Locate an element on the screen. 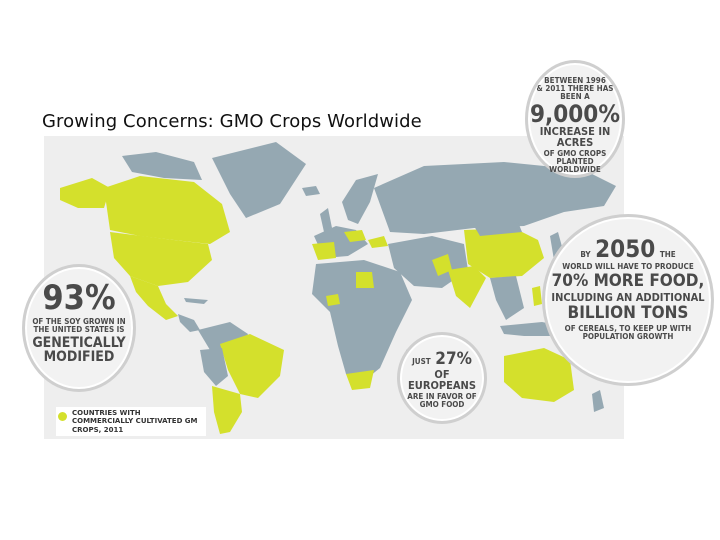 The height and width of the screenshot is (540, 720). europeans-line2: of Europeans is located at coordinates (442, 380).